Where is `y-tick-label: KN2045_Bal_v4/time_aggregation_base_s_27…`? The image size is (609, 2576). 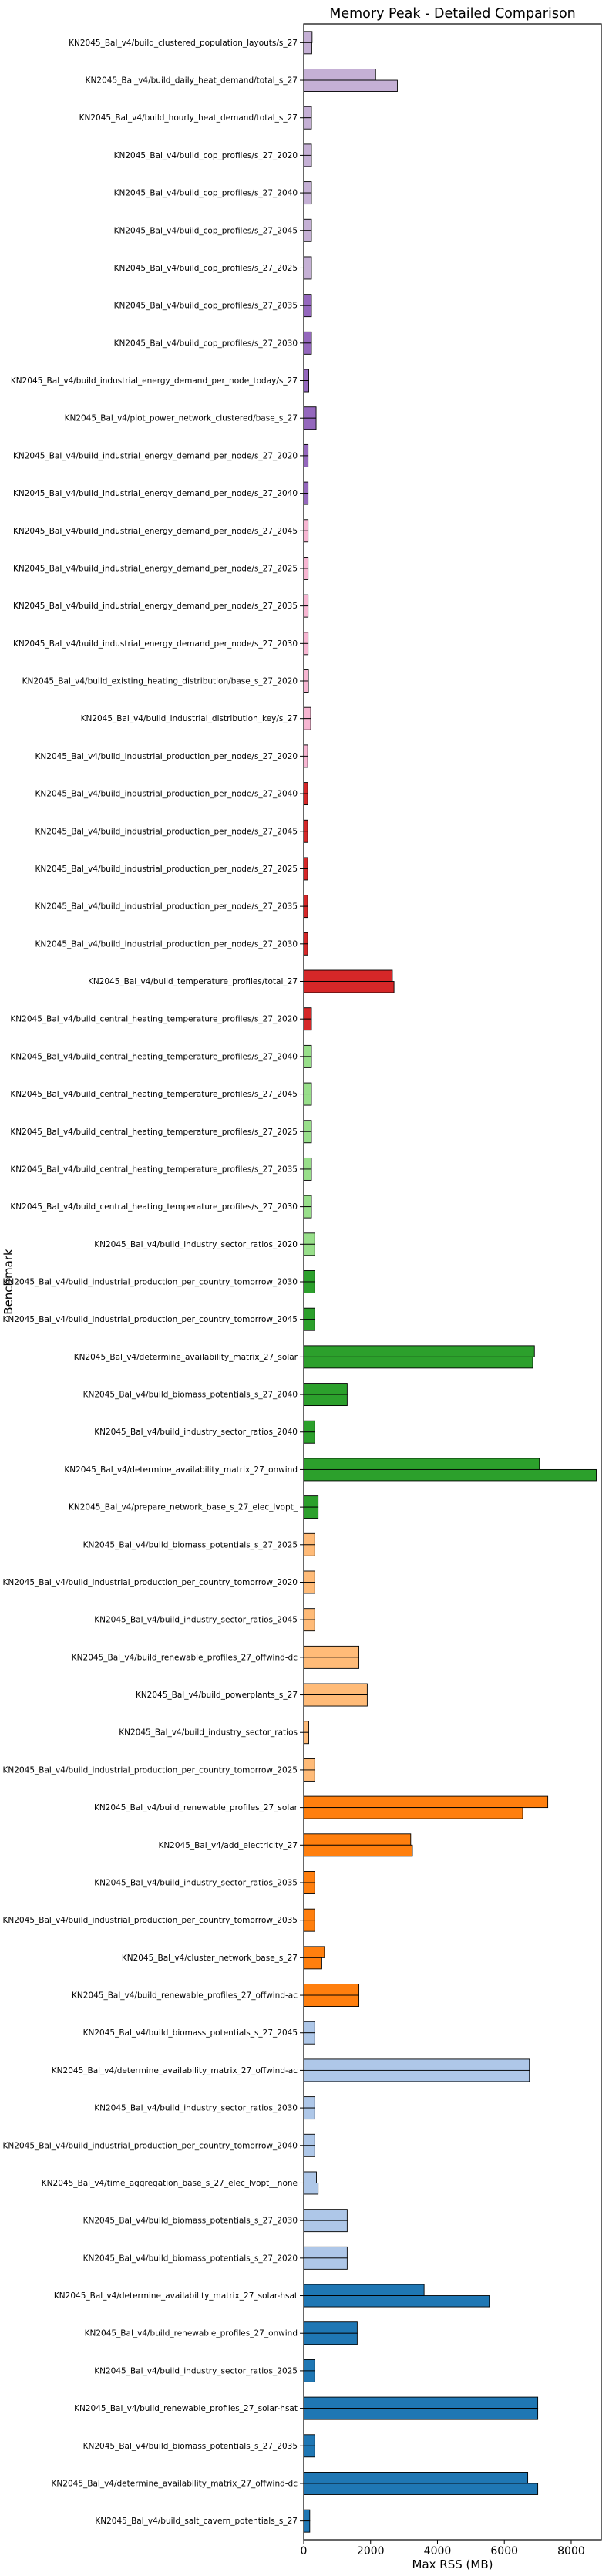 y-tick-label: KN2045_Bal_v4/time_aggregation_base_s_27… is located at coordinates (170, 2183).